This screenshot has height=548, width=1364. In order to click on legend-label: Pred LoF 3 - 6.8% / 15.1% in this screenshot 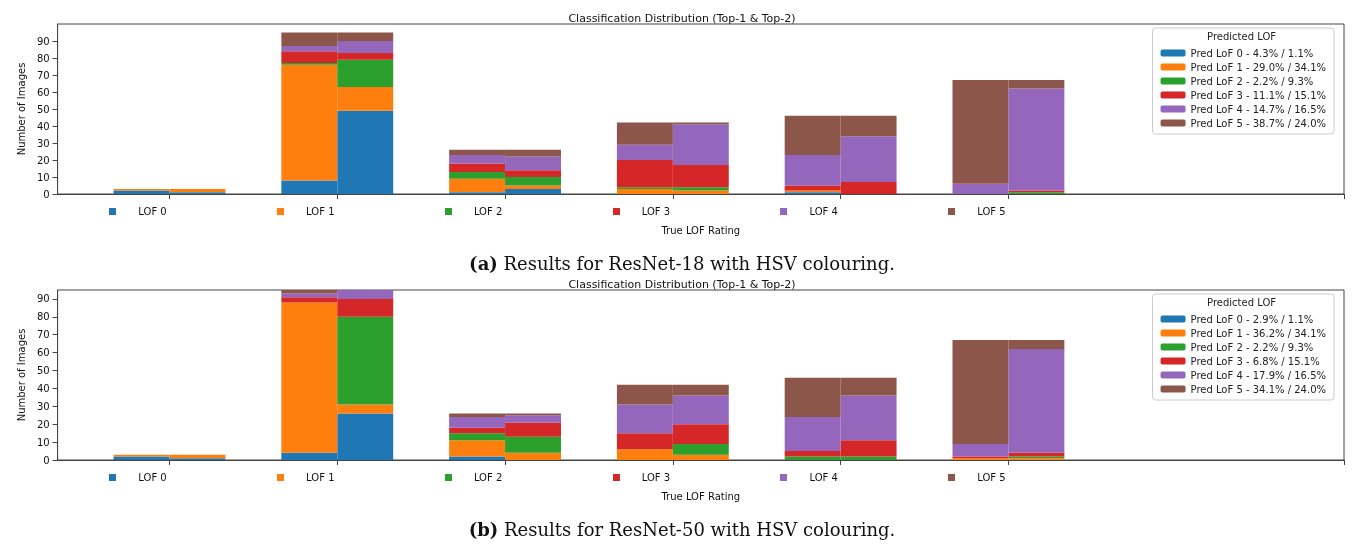, I will do `click(1255, 361)`.